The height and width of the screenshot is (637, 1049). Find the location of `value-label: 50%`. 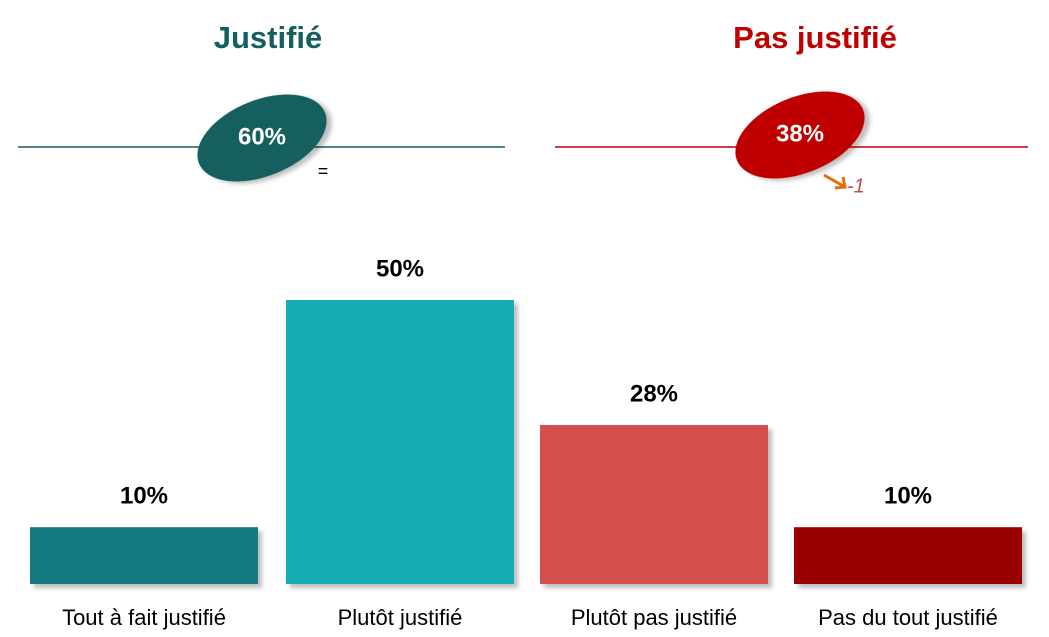

value-label: 50% is located at coordinates (400, 268).